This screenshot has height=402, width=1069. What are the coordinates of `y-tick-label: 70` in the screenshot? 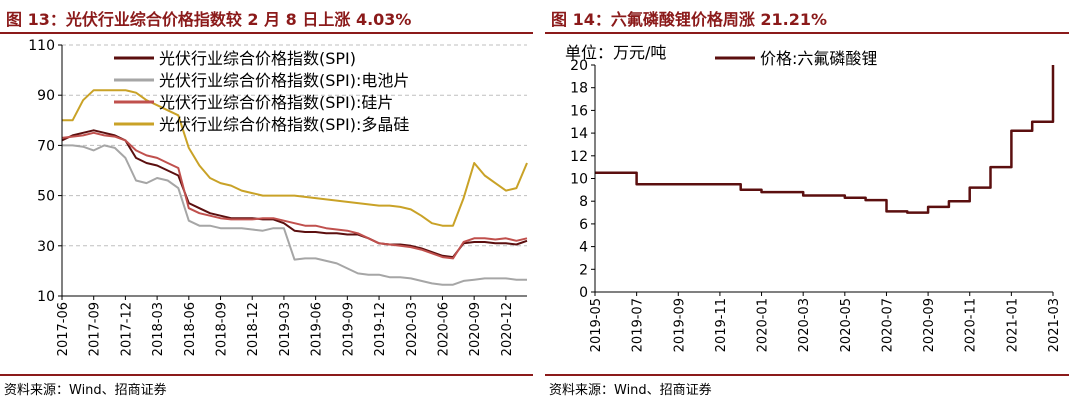 It's located at (46, 146).